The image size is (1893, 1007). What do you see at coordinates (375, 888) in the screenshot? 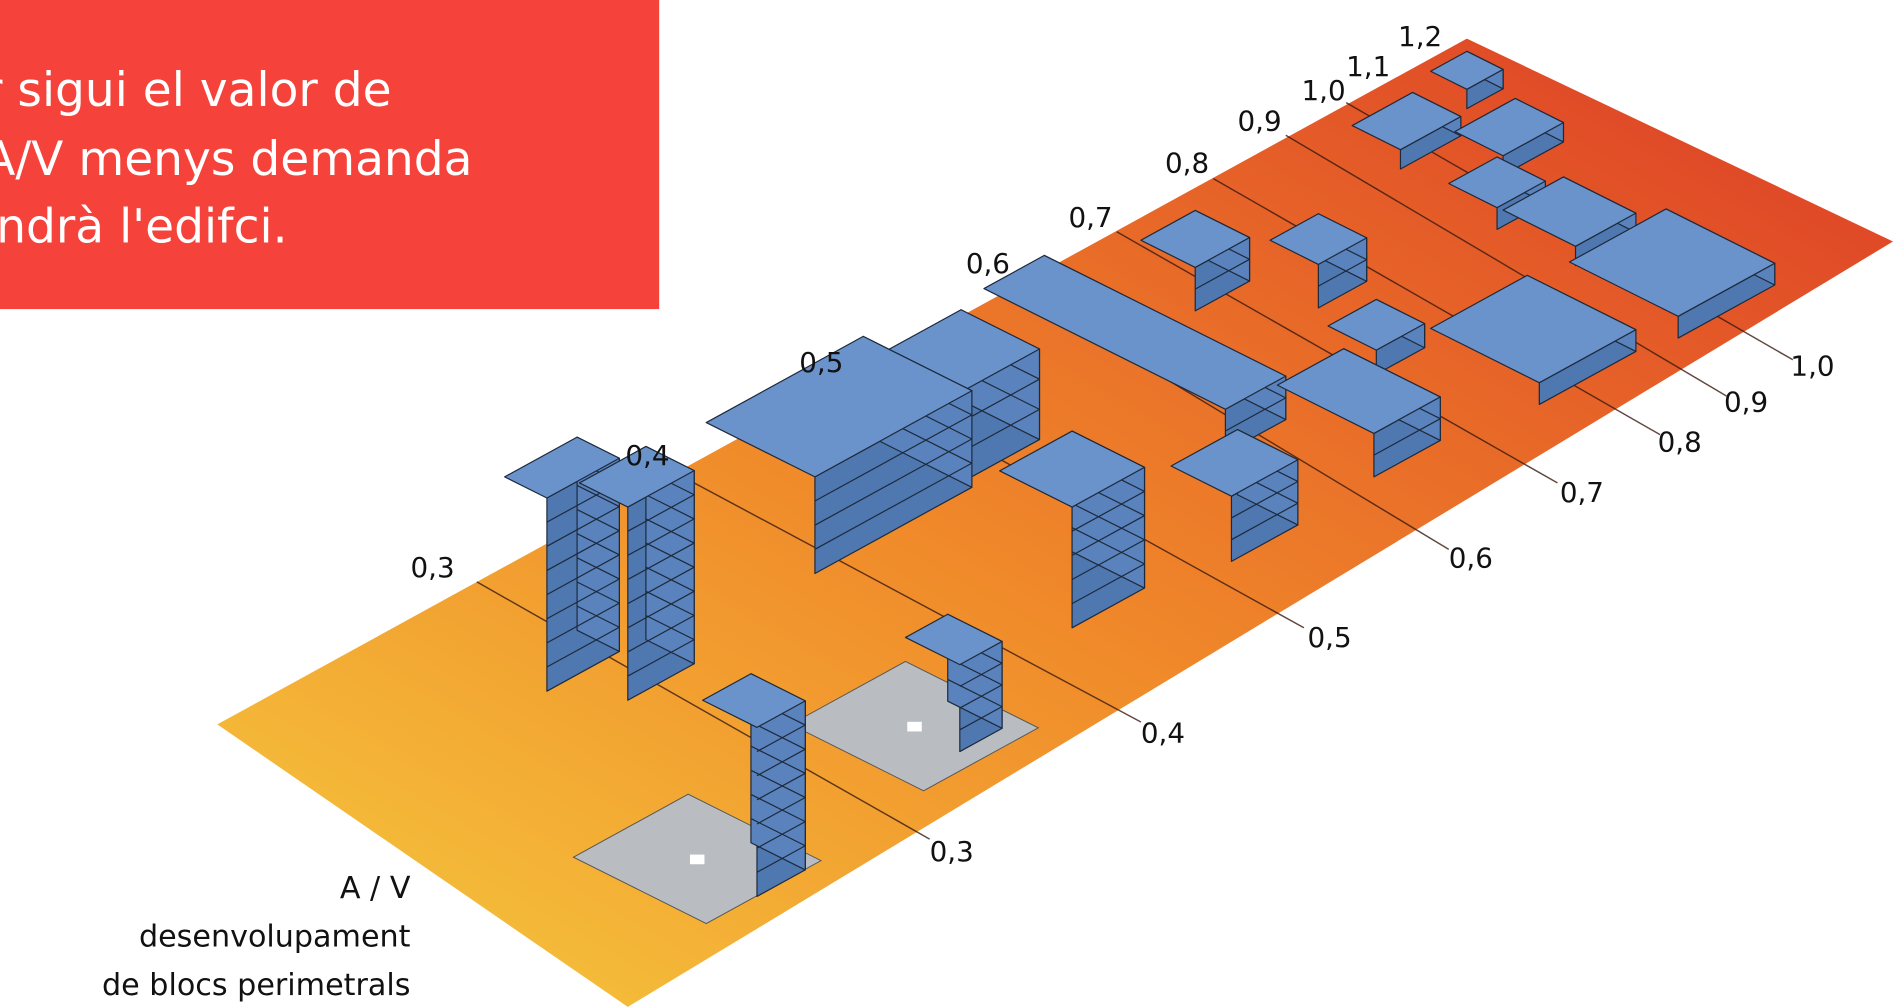
I see `caption-line: A / V` at bounding box center [375, 888].